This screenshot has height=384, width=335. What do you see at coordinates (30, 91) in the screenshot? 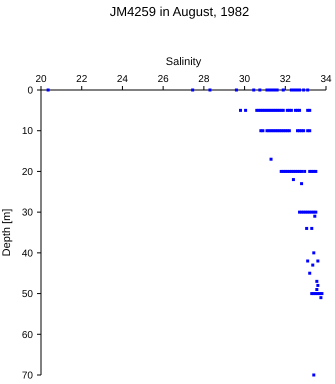
I see `y-tick-label: 0` at bounding box center [30, 91].